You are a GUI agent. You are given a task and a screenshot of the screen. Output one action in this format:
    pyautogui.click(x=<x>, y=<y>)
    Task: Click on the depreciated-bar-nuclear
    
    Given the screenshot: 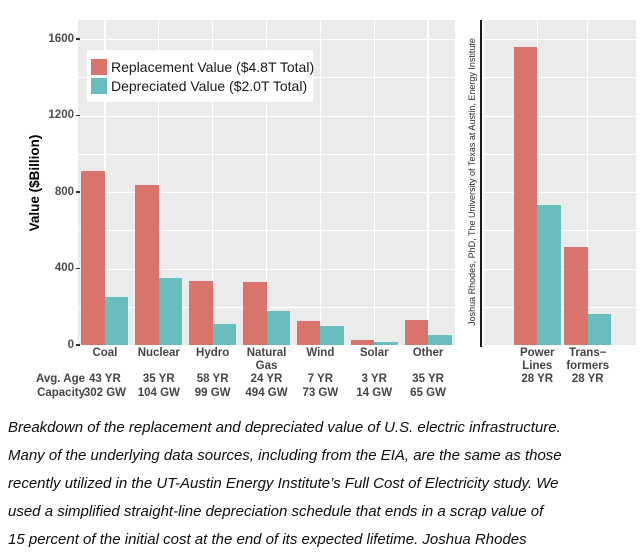 What is the action you would take?
    pyautogui.click(x=170, y=311)
    